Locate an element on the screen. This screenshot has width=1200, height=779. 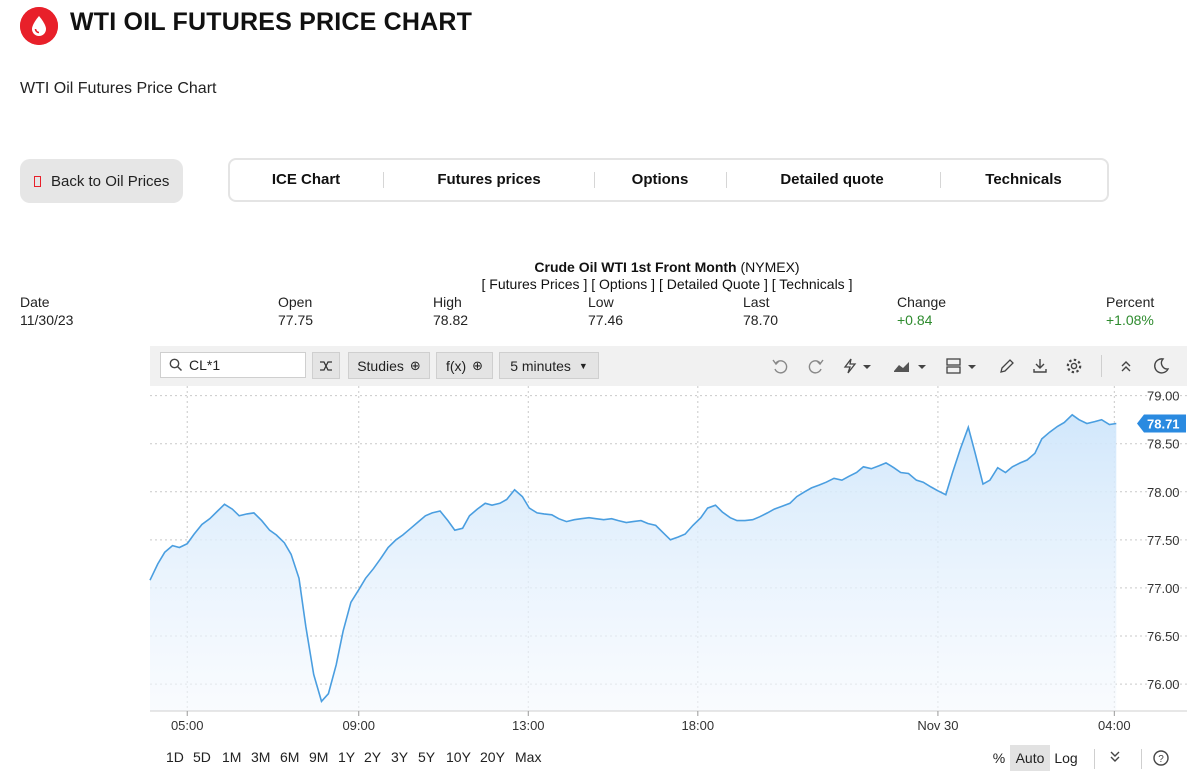
x-tick-label: 04:00 is located at coordinates (1114, 725).